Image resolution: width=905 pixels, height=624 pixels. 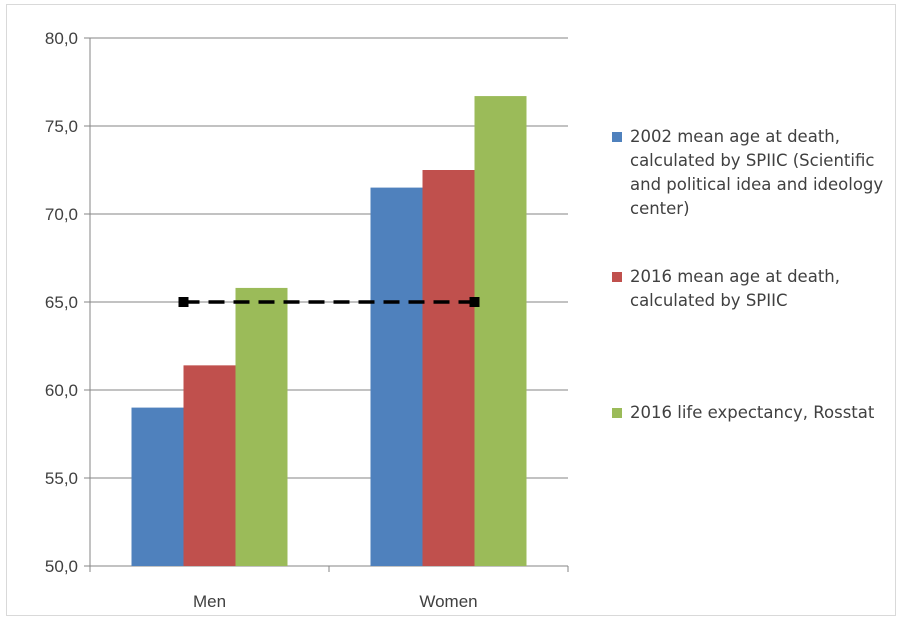 What do you see at coordinates (617, 413) in the screenshot?
I see `legend-swatch-2016-life` at bounding box center [617, 413].